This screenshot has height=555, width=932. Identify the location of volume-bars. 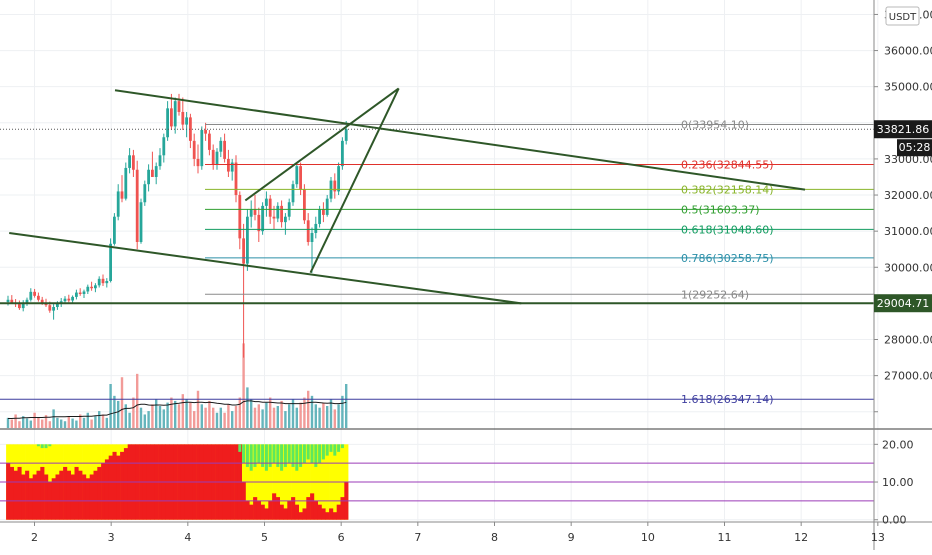
(177, 385).